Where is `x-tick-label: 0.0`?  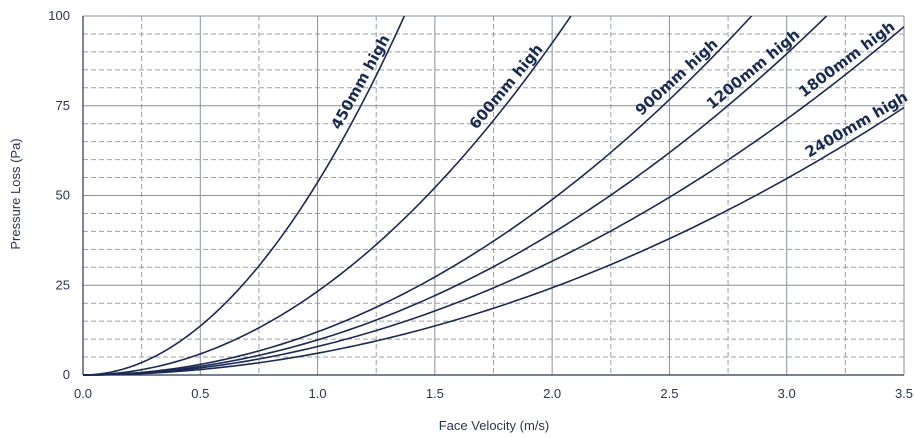 x-tick-label: 0.0 is located at coordinates (83, 393).